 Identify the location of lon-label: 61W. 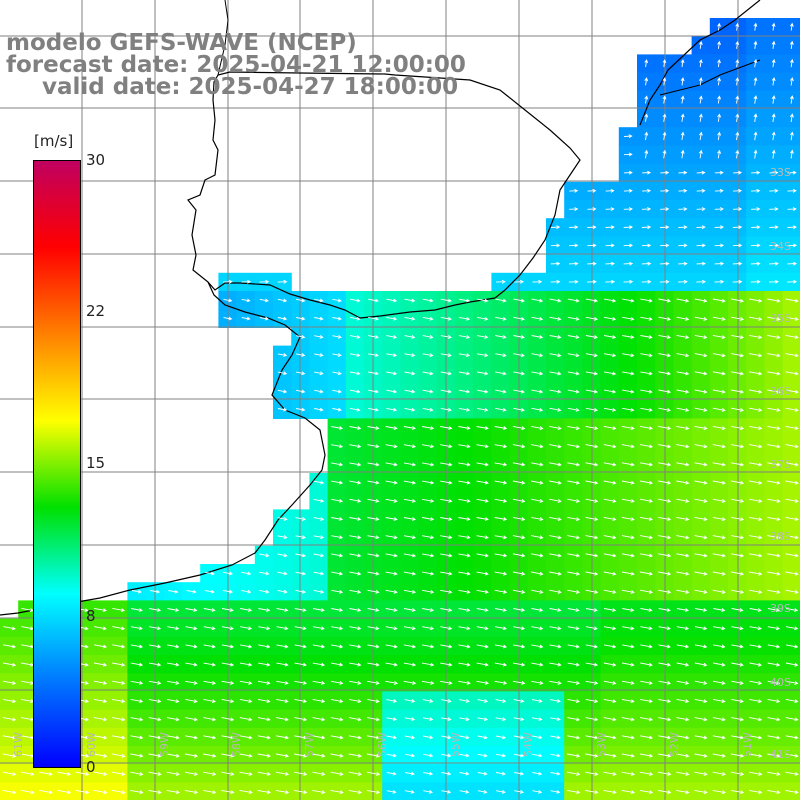
(18, 744).